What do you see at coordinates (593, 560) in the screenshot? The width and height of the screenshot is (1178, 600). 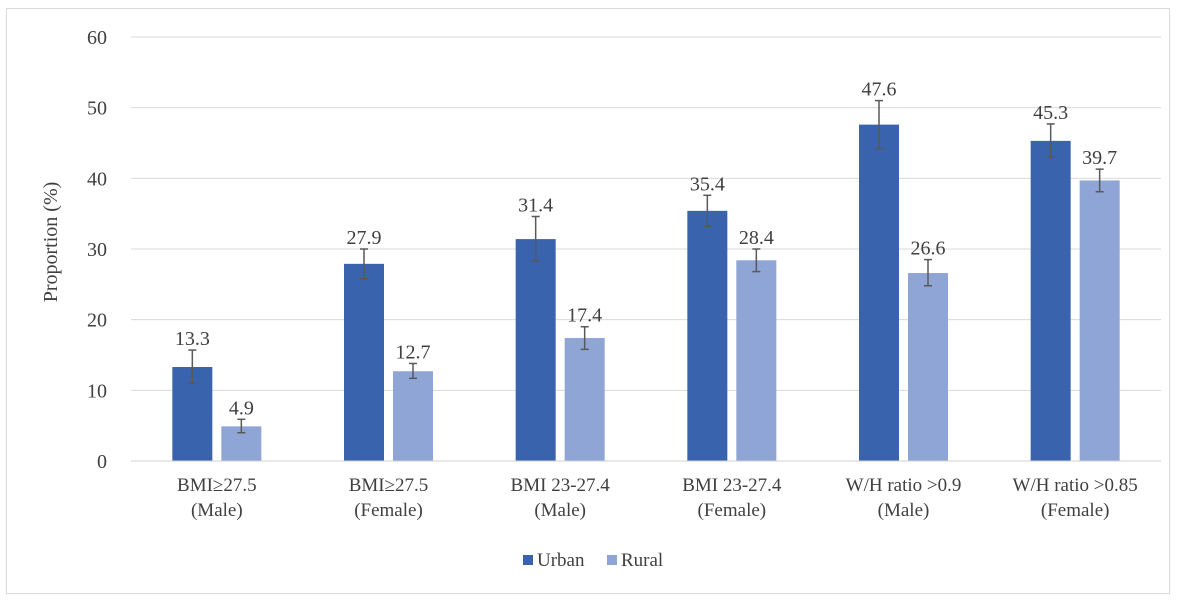 I see `legend: Urban Rural` at bounding box center [593, 560].